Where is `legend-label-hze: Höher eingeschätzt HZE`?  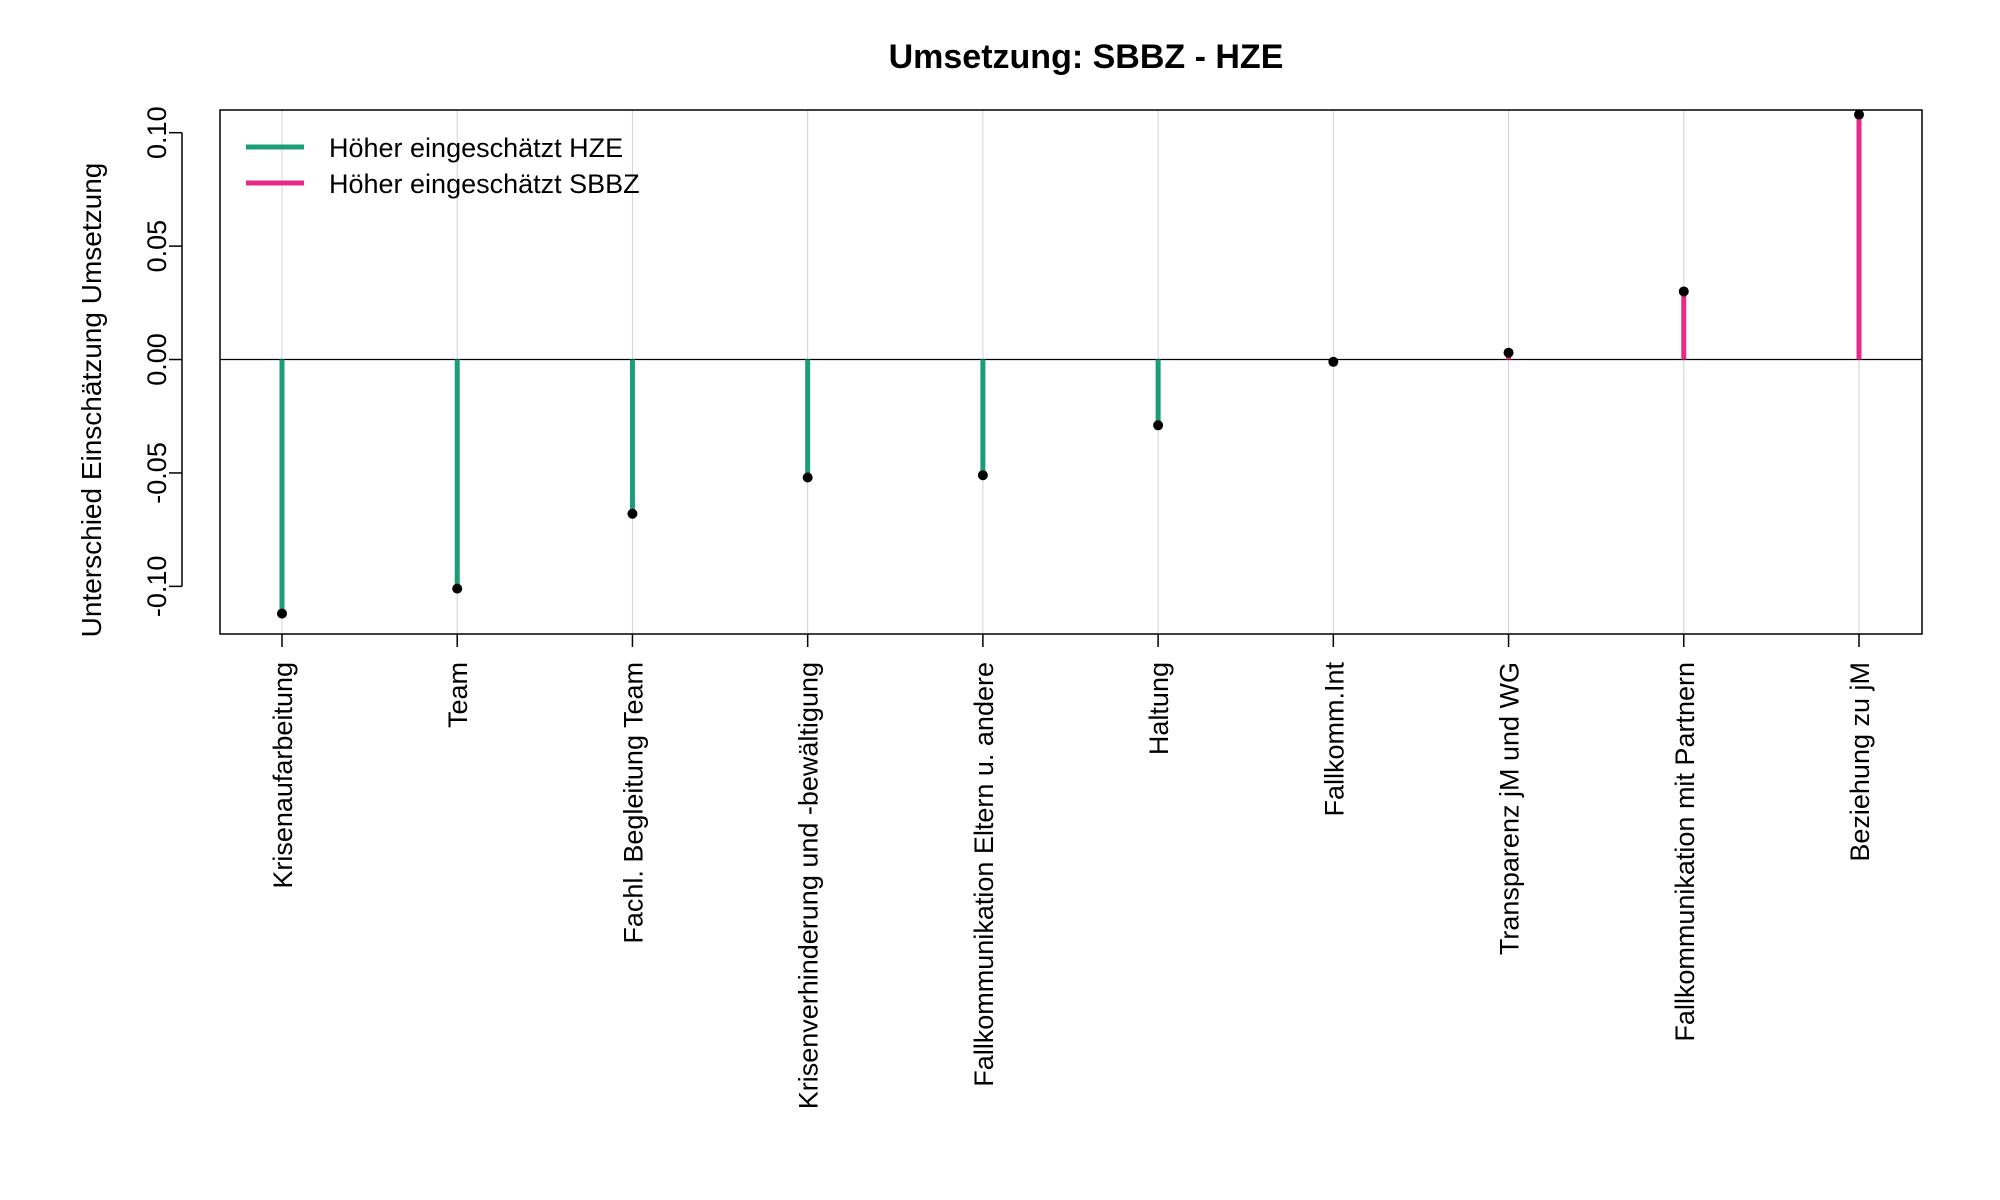
legend-label-hze: Höher eingeschätzt HZE is located at coordinates (476, 148).